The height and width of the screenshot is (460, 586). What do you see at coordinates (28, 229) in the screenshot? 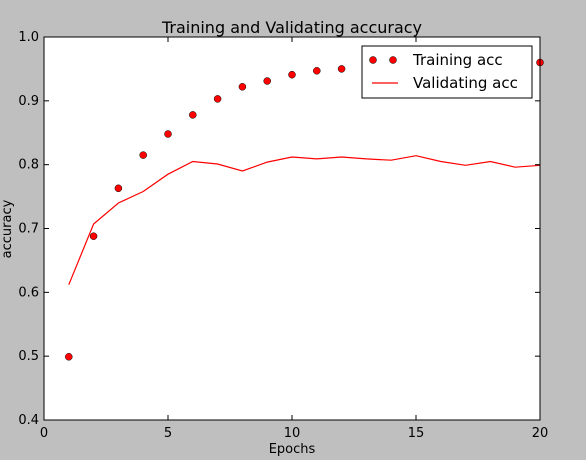
I see `y-tick-label: 0.7` at bounding box center [28, 229].